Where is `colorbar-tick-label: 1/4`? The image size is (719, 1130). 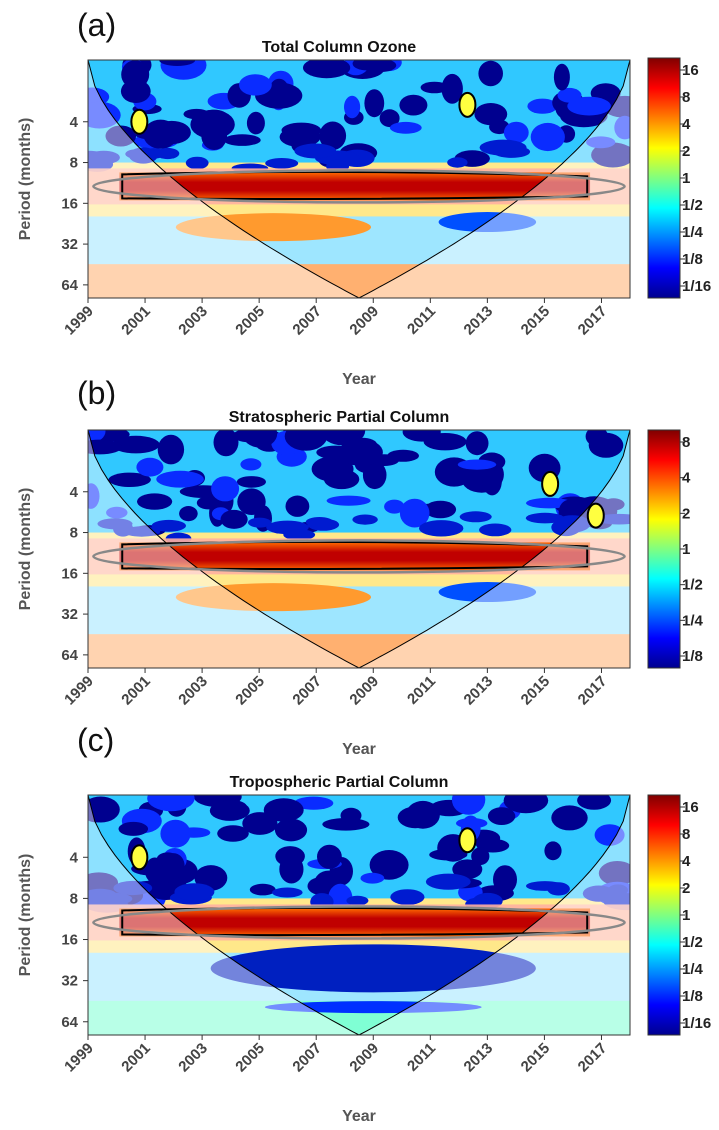 colorbar-tick-label: 1/4 is located at coordinates (693, 620).